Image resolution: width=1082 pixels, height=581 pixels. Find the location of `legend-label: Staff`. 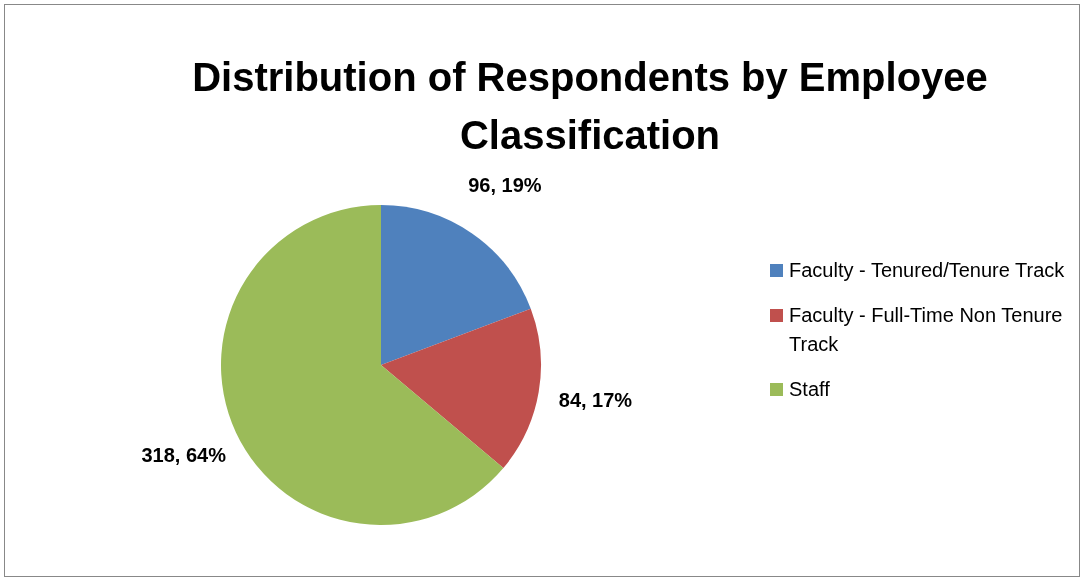

legend-label: Staff is located at coordinates (809, 389).